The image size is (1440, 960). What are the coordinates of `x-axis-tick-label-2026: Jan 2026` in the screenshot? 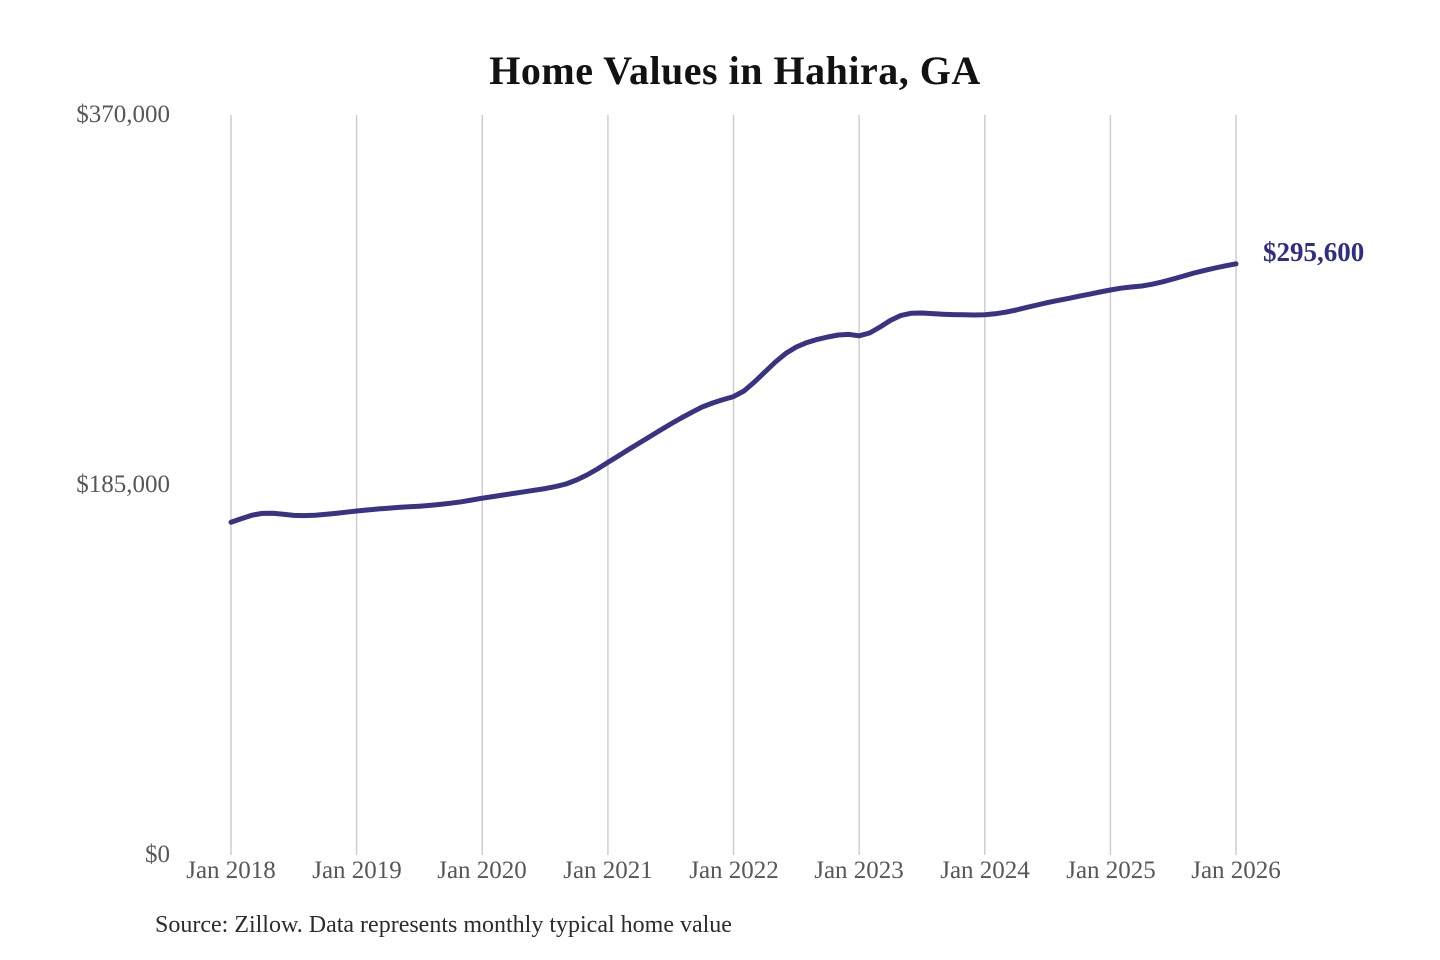 It's located at (1236, 870).